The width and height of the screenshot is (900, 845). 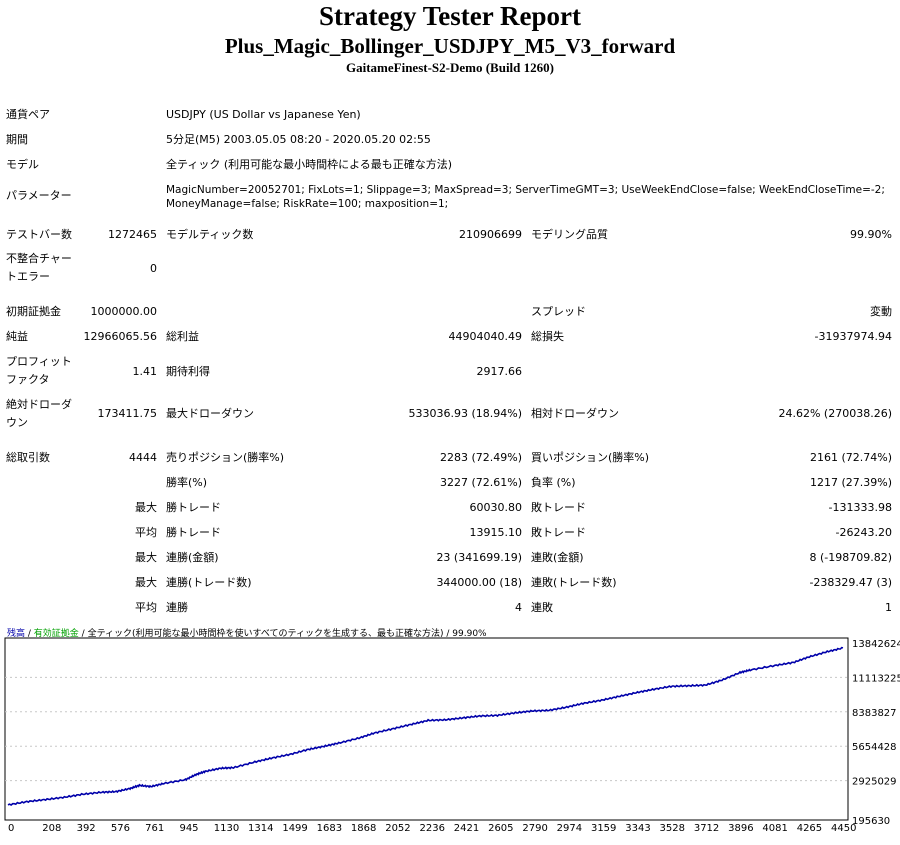 What do you see at coordinates (558, 311) in the screenshot?
I see `spread-label: スプレッド` at bounding box center [558, 311].